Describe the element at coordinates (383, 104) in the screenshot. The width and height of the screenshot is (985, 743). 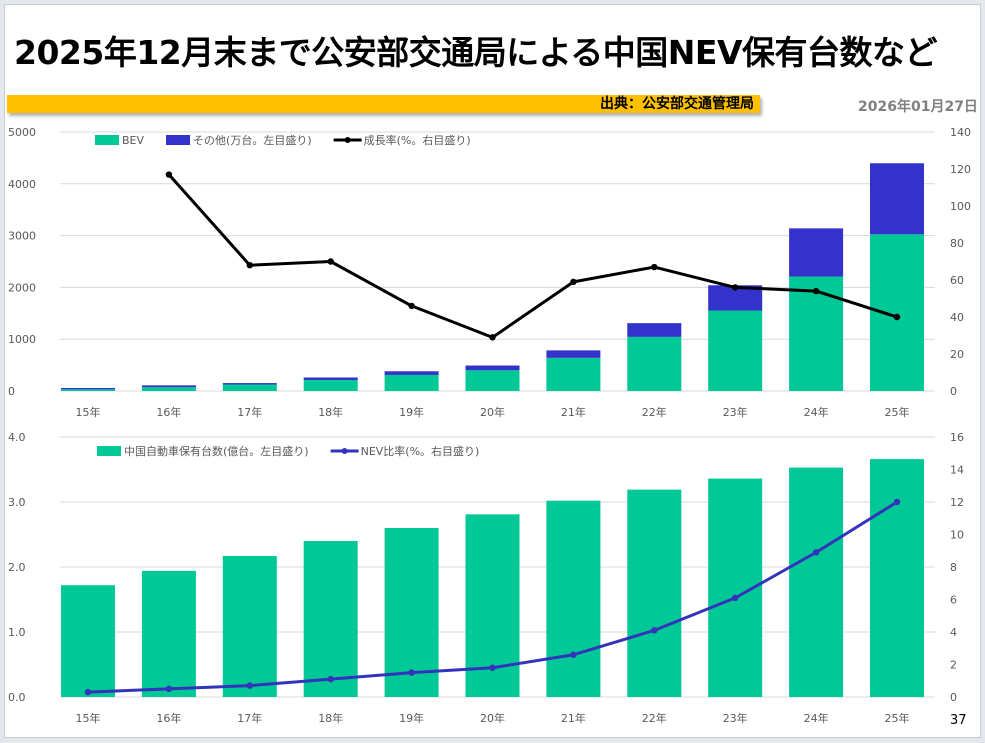
I see `source-banner: 出典：公安部交通管理局` at that location.